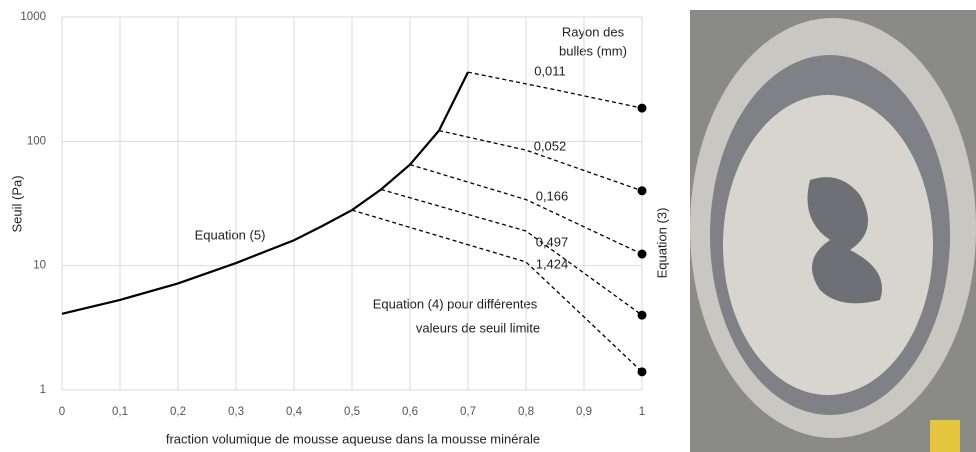 This screenshot has height=452, width=976. What do you see at coordinates (661, 243) in the screenshot?
I see `annotation: Equation (3)` at bounding box center [661, 243].